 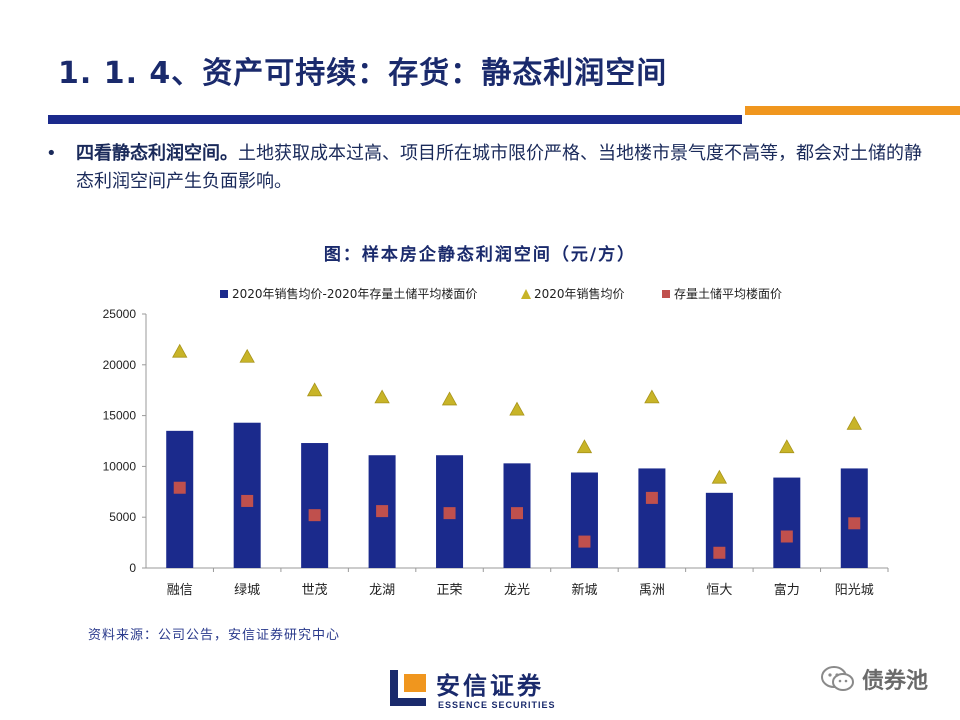 What do you see at coordinates (666, 294) in the screenshot?
I see `legend-square-marker` at bounding box center [666, 294].